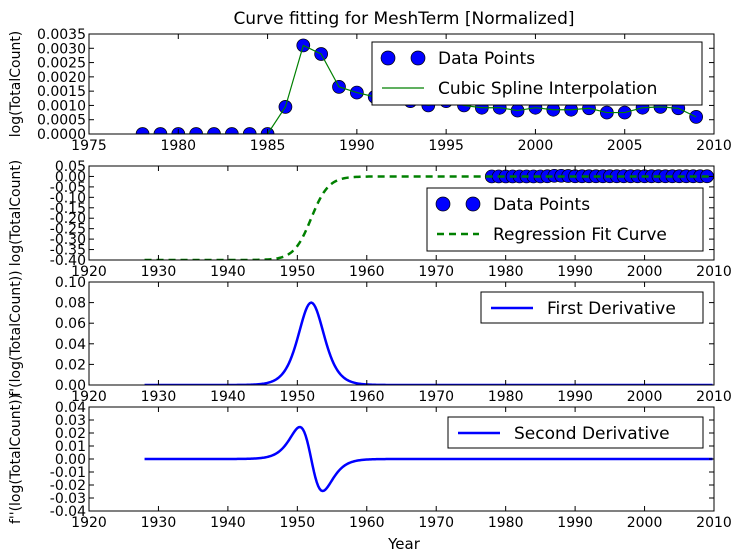  What do you see at coordinates (61, 135) in the screenshot?
I see `y-tick-label: 0.0000` at bounding box center [61, 135].